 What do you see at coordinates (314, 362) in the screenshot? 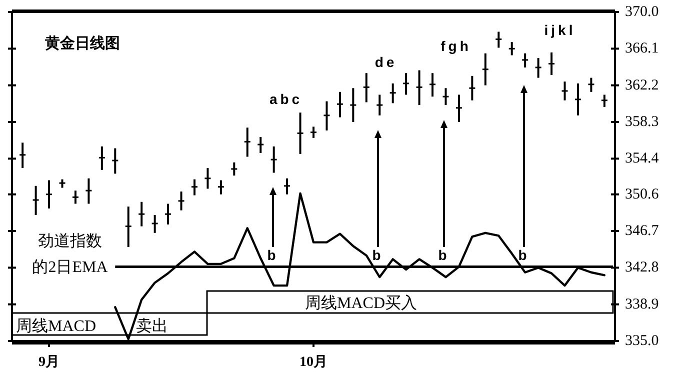
I see `x-tick-label: 10月` at bounding box center [314, 362].